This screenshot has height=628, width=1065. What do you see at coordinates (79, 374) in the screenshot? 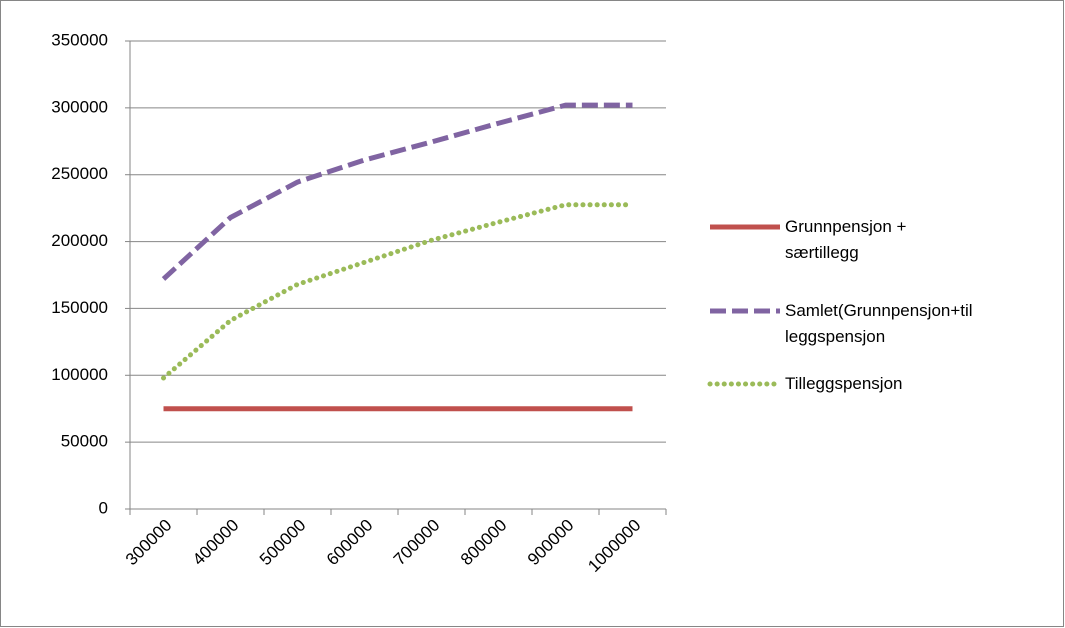
I see `y-tick-label: 100000` at bounding box center [79, 374].